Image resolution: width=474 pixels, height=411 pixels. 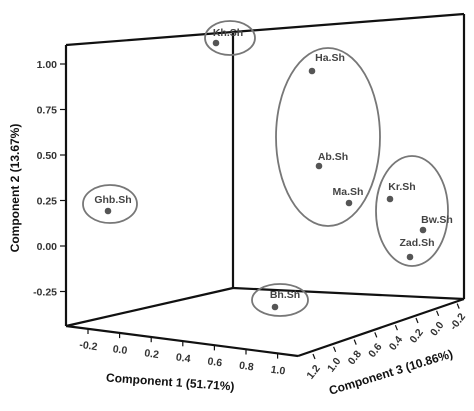 I want to click on frame-floor-front-x, so click(x=182, y=341).